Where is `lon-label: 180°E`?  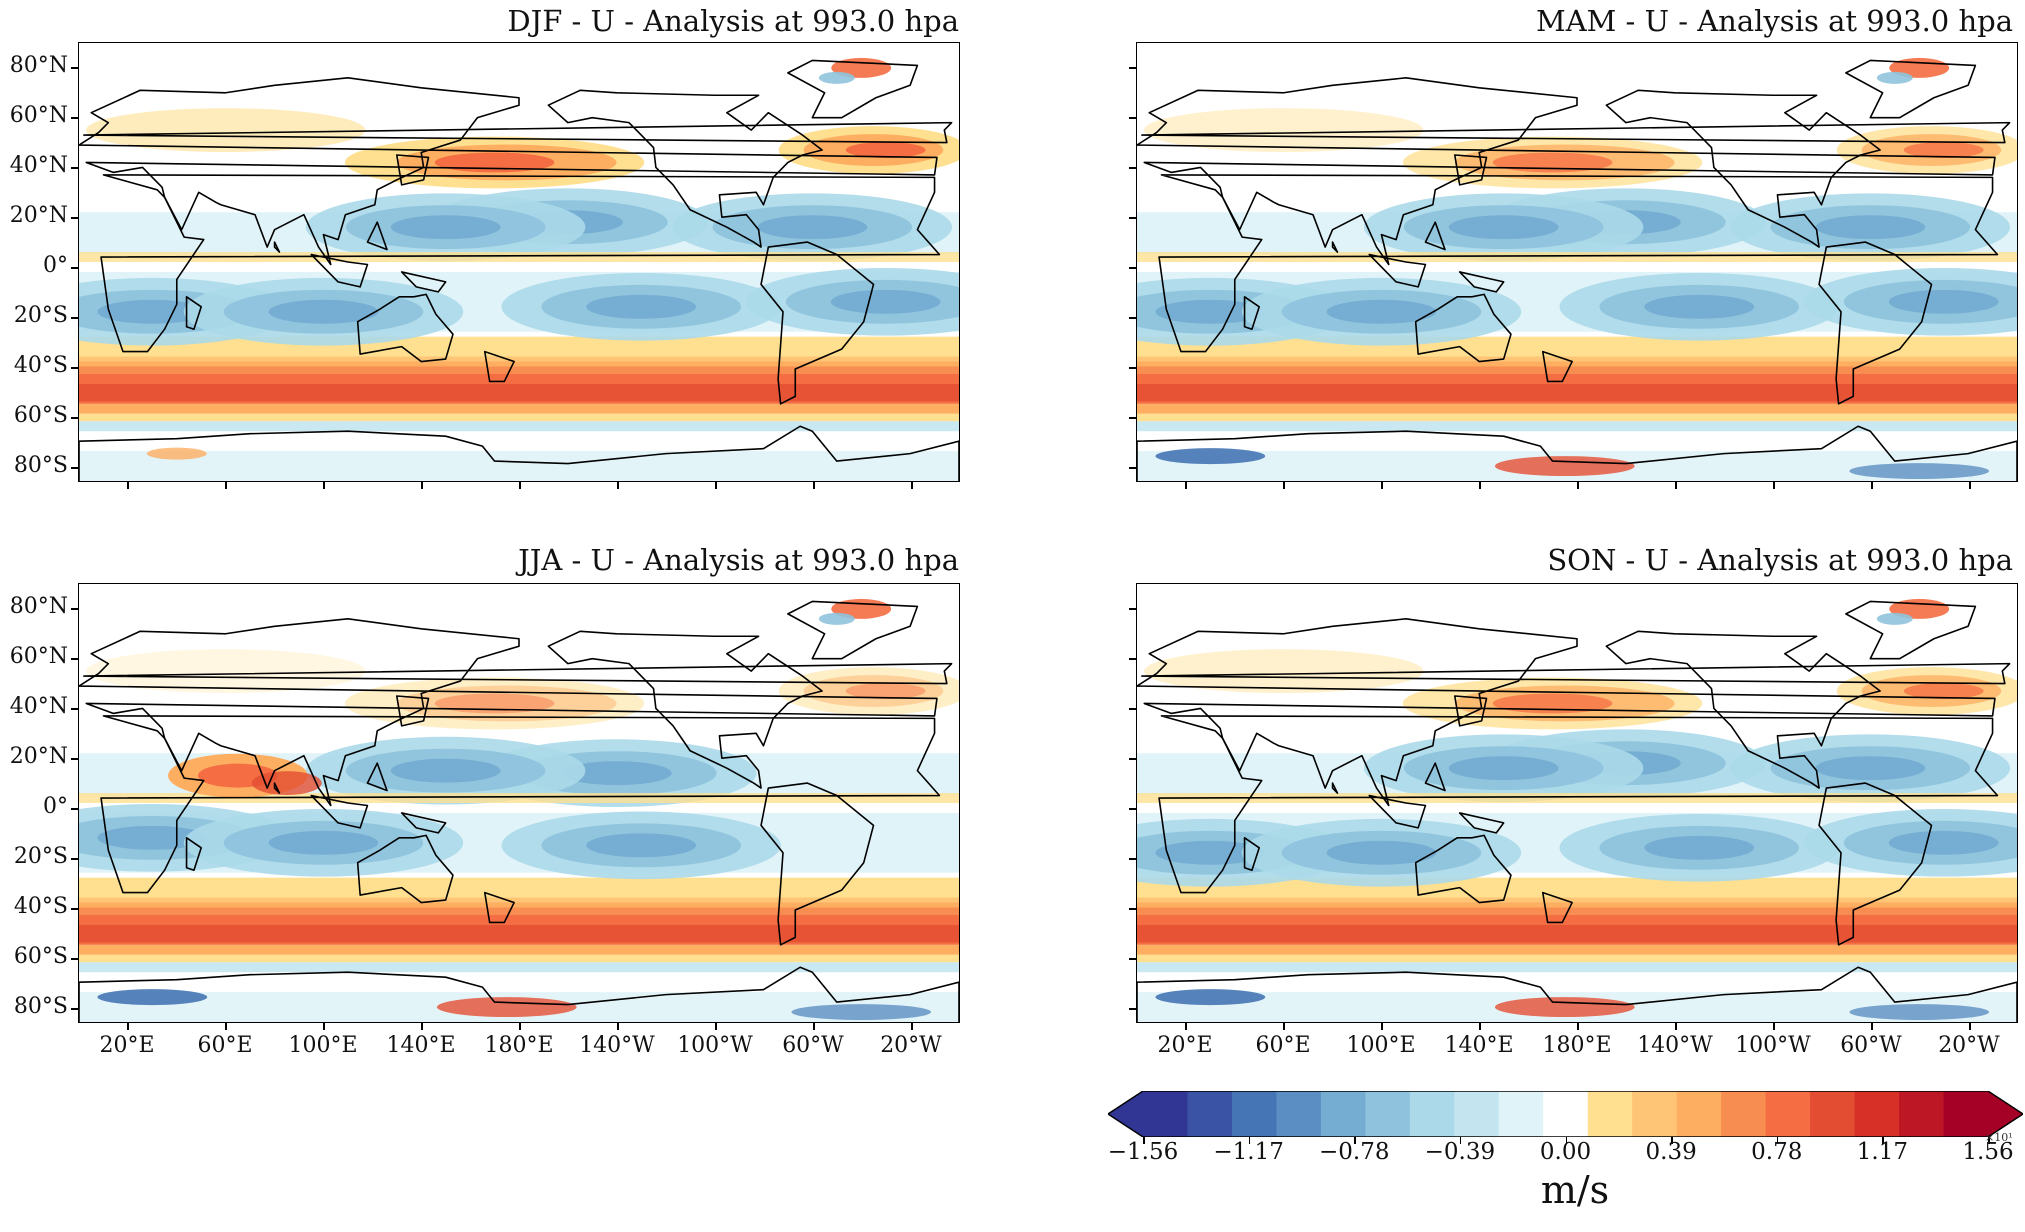
lon-label: 180°E is located at coordinates (519, 1045).